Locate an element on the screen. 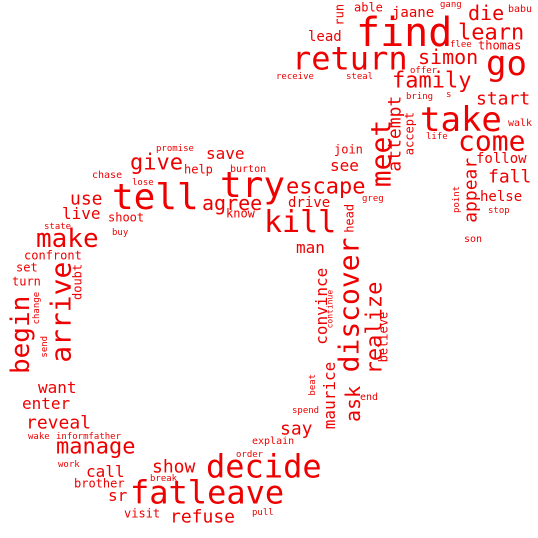  word-start: start is located at coordinates (503, 98).